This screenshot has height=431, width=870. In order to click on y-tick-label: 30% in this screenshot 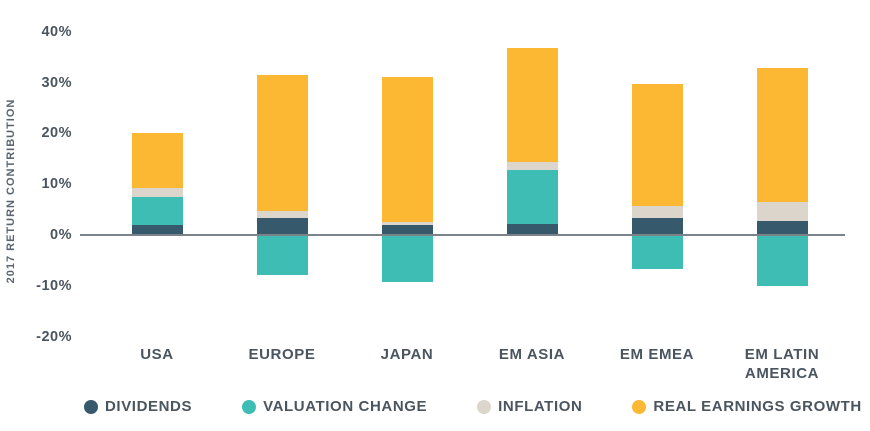, I will do `click(56, 82)`.